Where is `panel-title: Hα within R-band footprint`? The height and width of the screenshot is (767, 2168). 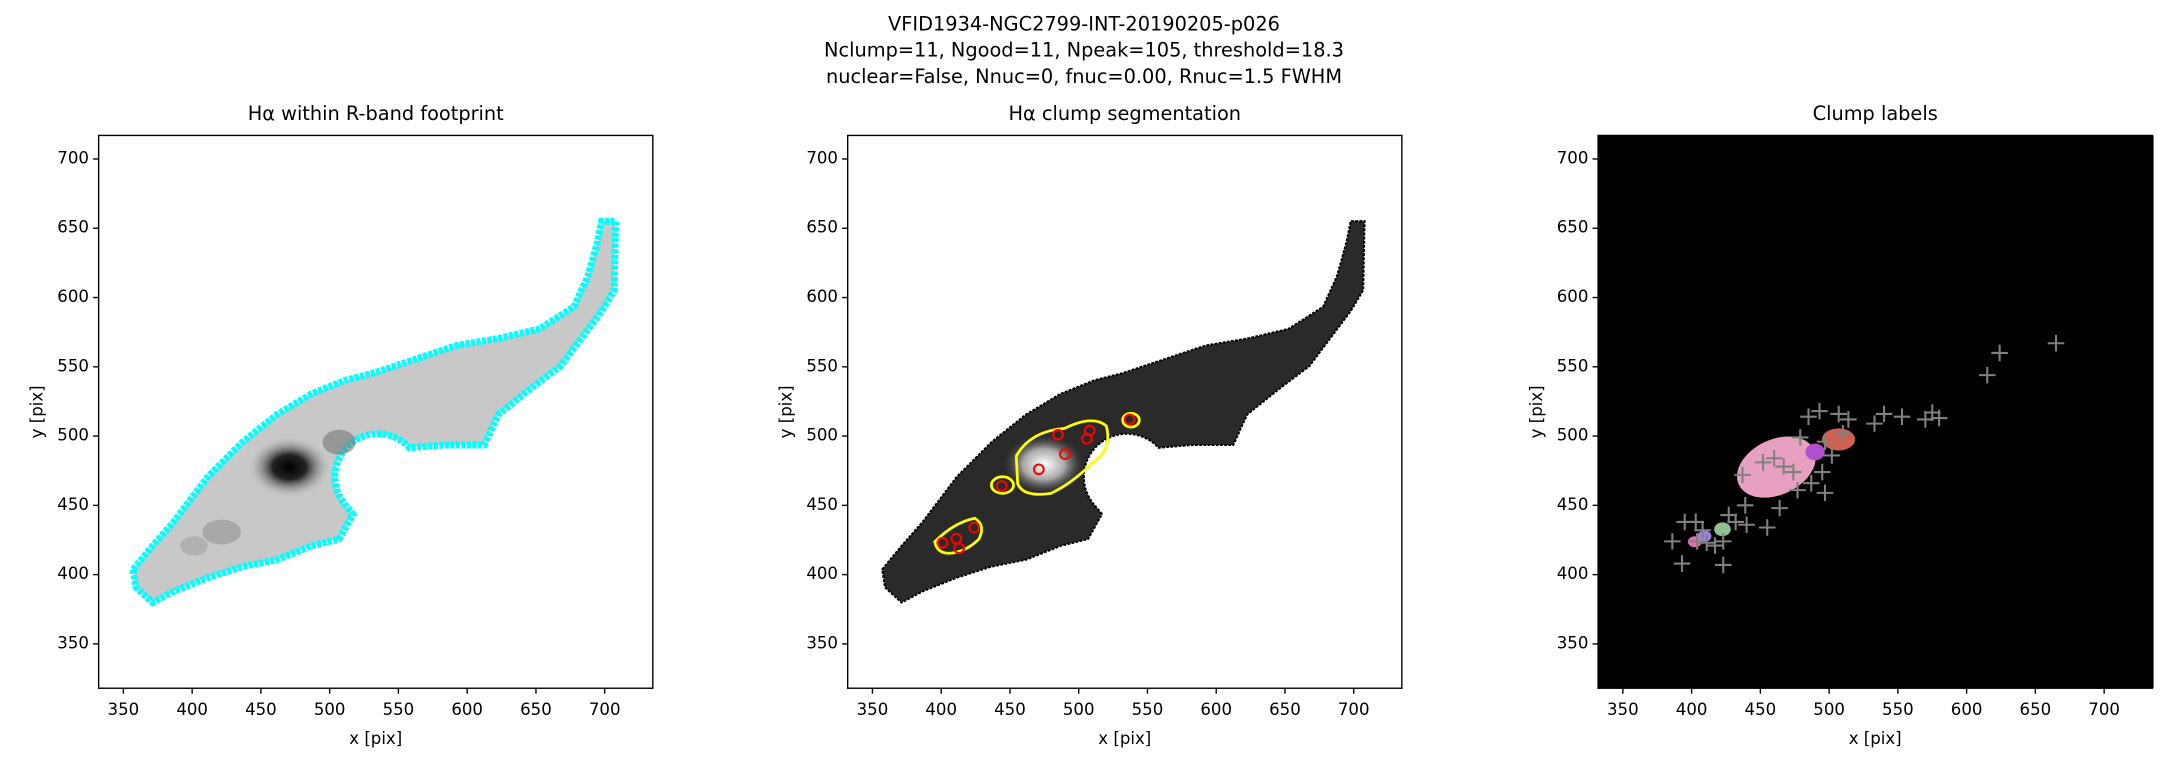
panel-title: Hα within R-band footprint is located at coordinates (376, 113).